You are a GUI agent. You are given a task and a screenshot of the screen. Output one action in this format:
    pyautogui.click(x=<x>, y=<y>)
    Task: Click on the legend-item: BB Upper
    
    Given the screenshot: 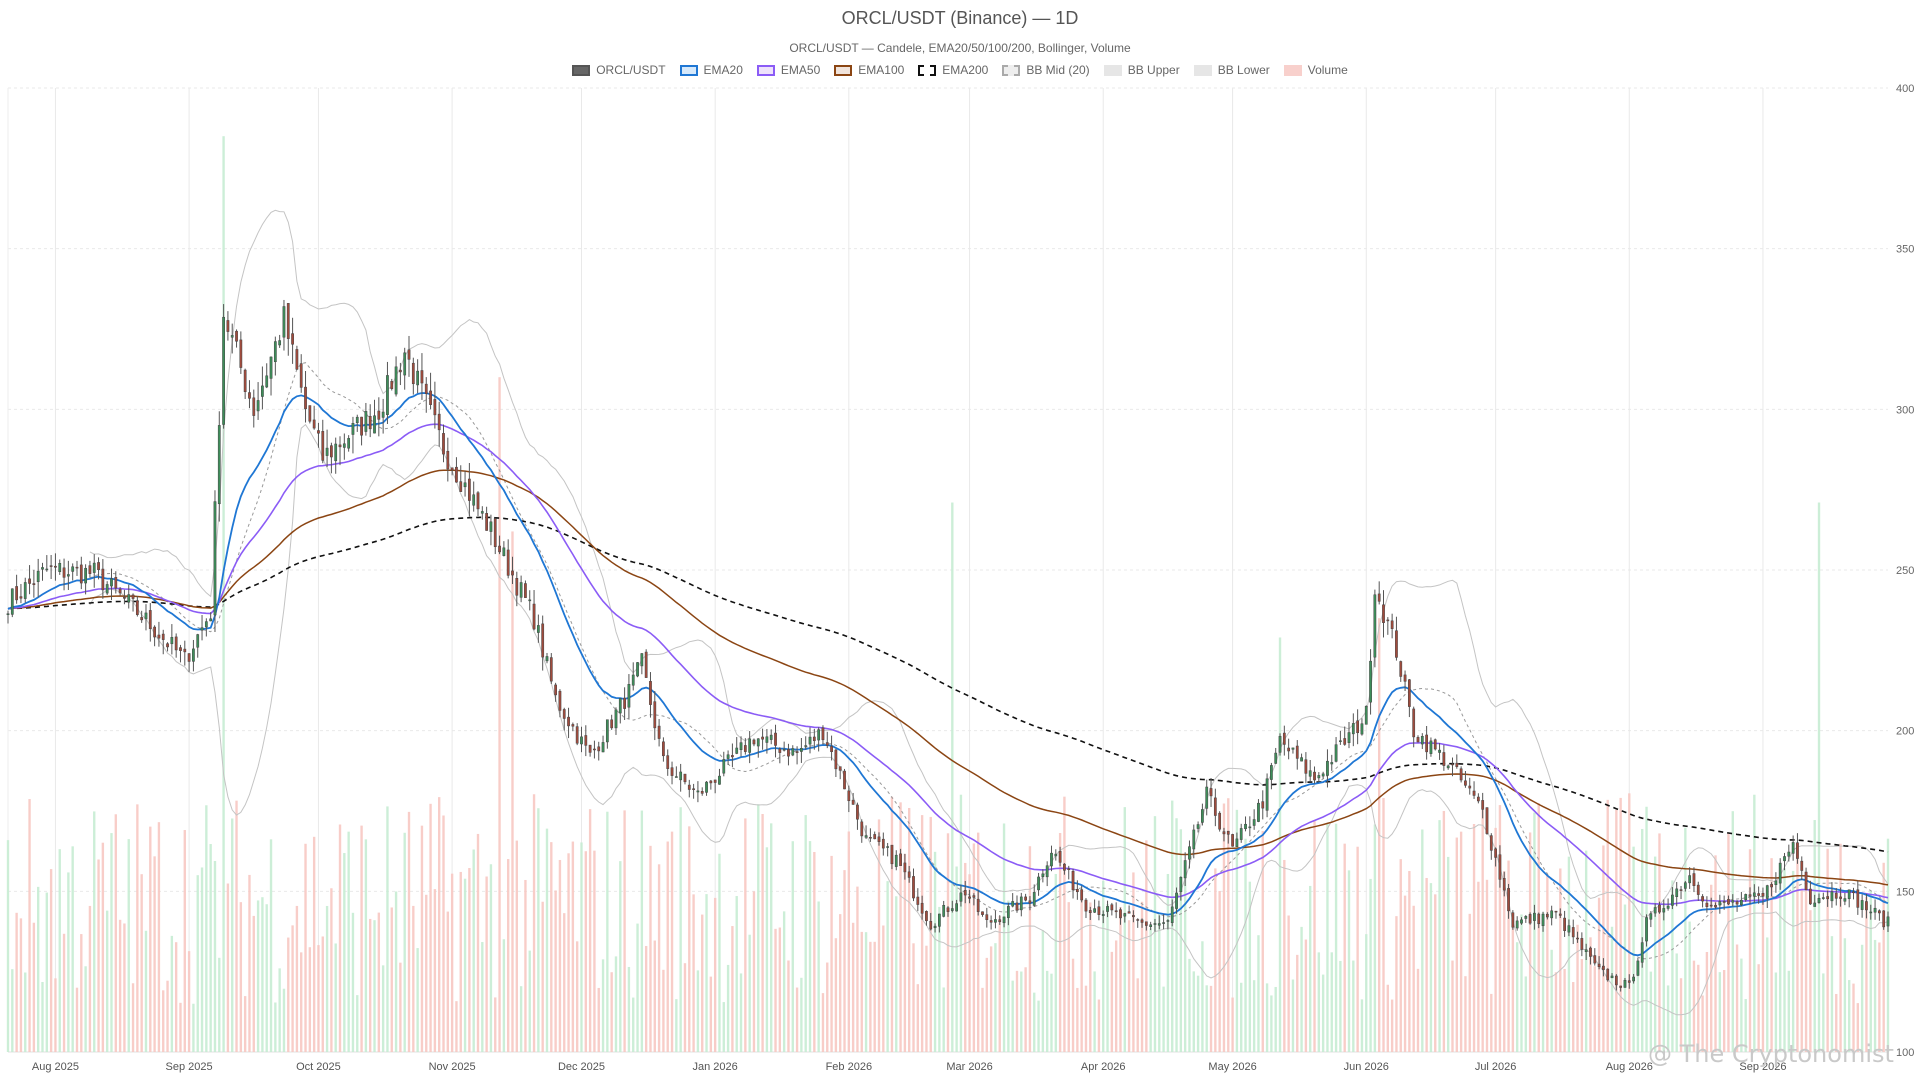 What is the action you would take?
    pyautogui.click(x=1141, y=70)
    